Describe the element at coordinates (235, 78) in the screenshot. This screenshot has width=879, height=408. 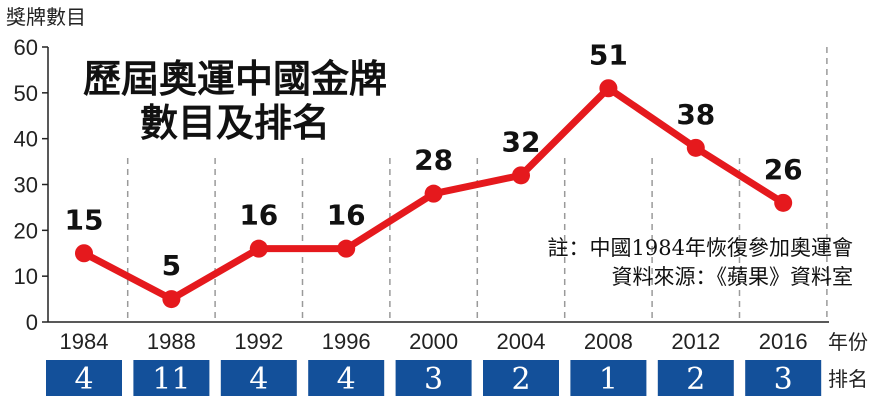
I see `chart-title: 歷屆奧運中國金牌` at that location.